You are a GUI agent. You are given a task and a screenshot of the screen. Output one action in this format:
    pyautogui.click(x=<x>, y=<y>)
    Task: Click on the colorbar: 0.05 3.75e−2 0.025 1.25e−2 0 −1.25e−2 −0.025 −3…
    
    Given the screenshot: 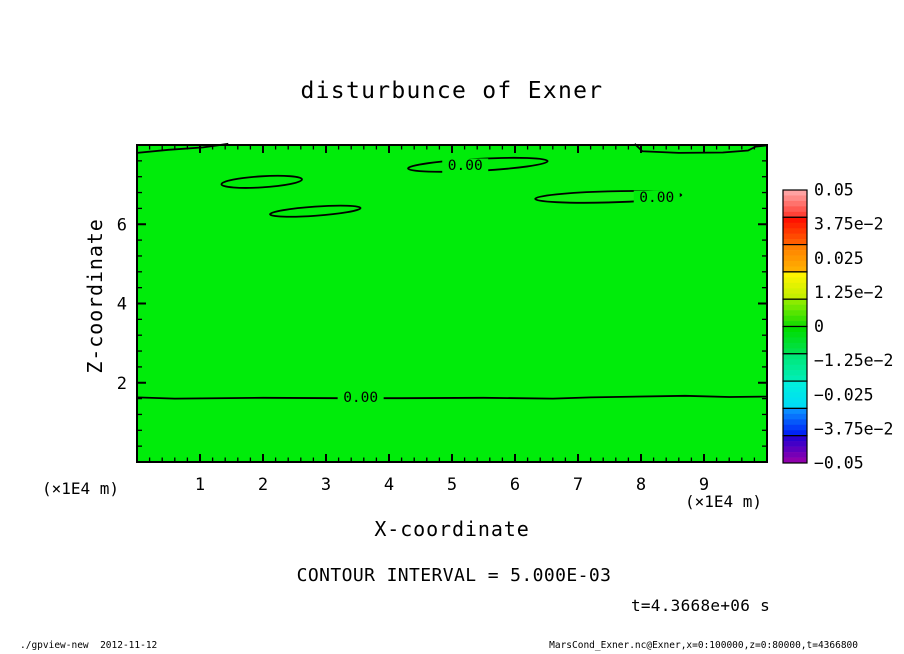 What is the action you would take?
    pyautogui.click(x=837, y=327)
    